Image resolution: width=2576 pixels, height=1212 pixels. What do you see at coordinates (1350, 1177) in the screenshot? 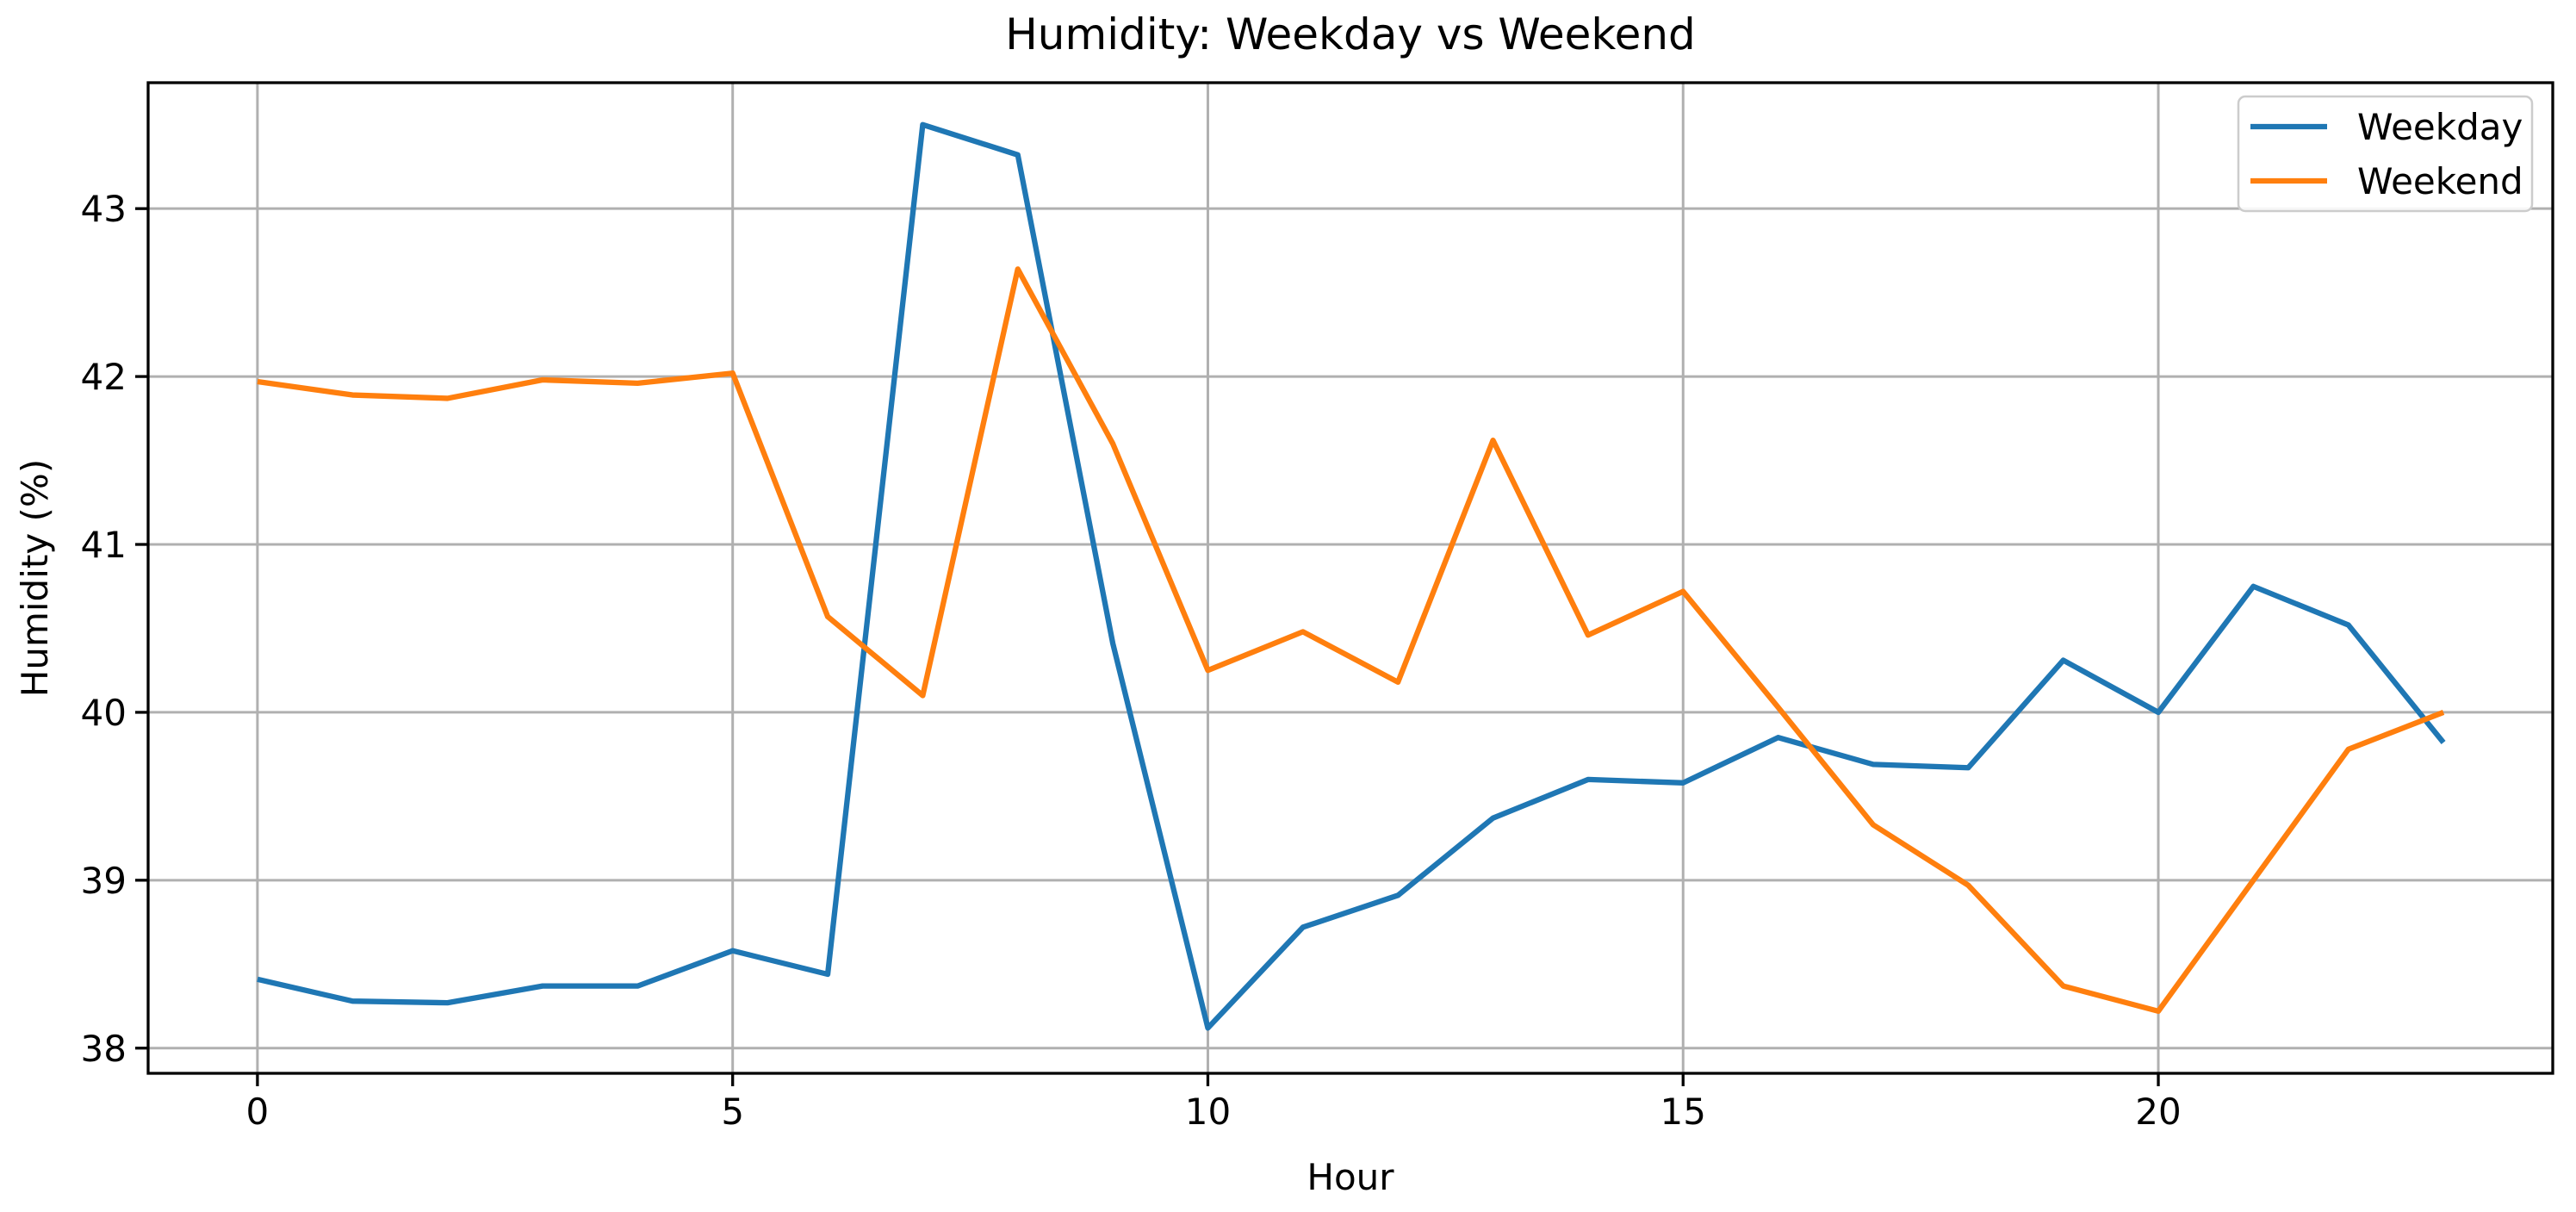
I see `x-axis-label: Hour` at bounding box center [1350, 1177].